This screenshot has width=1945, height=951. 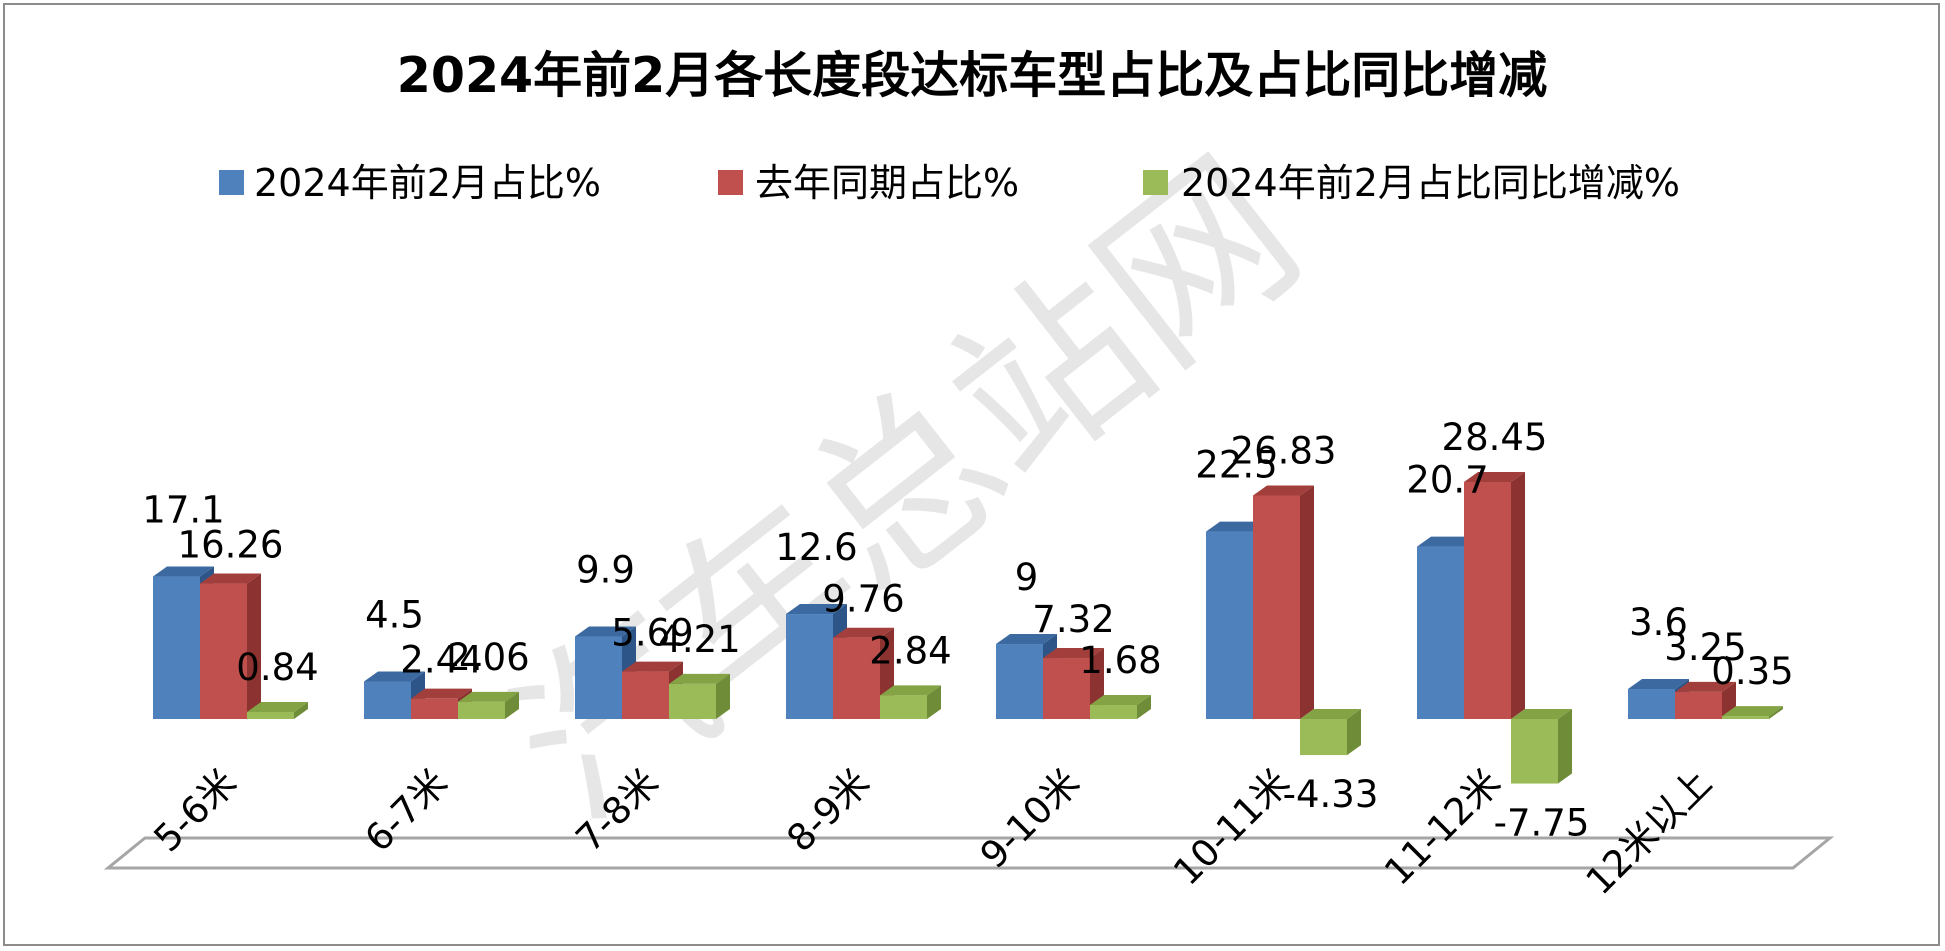 What do you see at coordinates (969, 853) in the screenshot?
I see `chart-floor` at bounding box center [969, 853].